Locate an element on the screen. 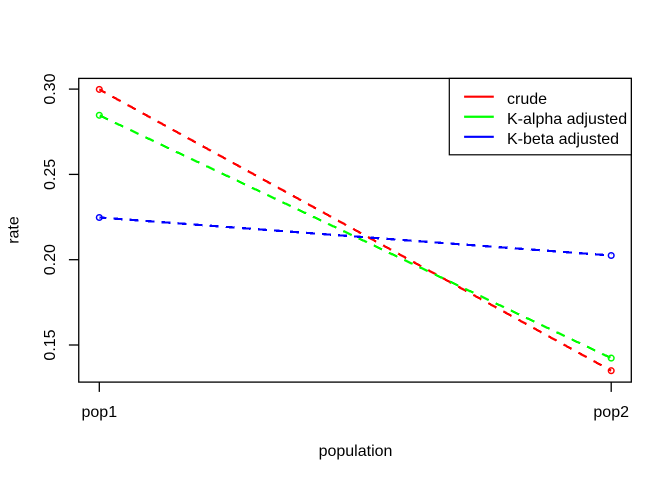 The image size is (672, 480). svg-text: population is located at coordinates (356, 451).